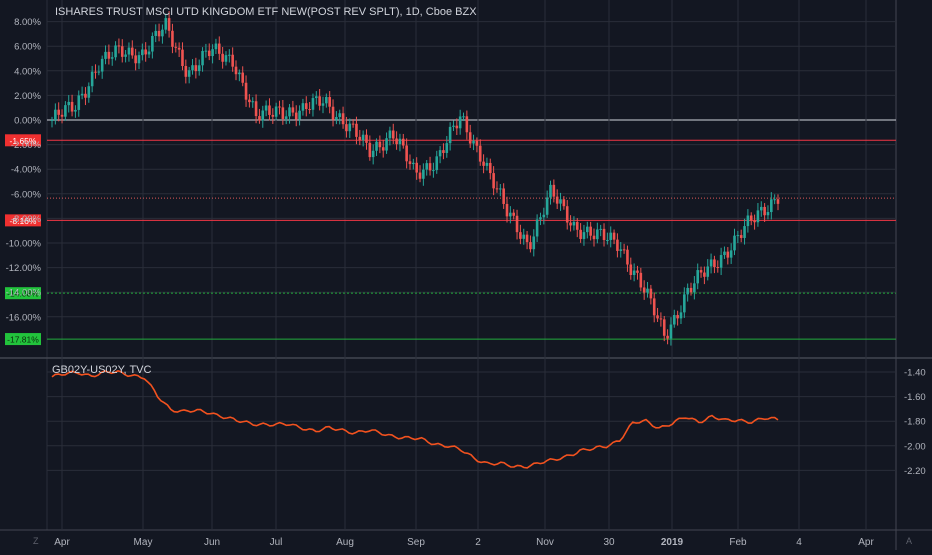 This screenshot has width=932, height=555. Describe the element at coordinates (27, 121) in the screenshot. I see `price-axis-label: 0.00%` at that location.